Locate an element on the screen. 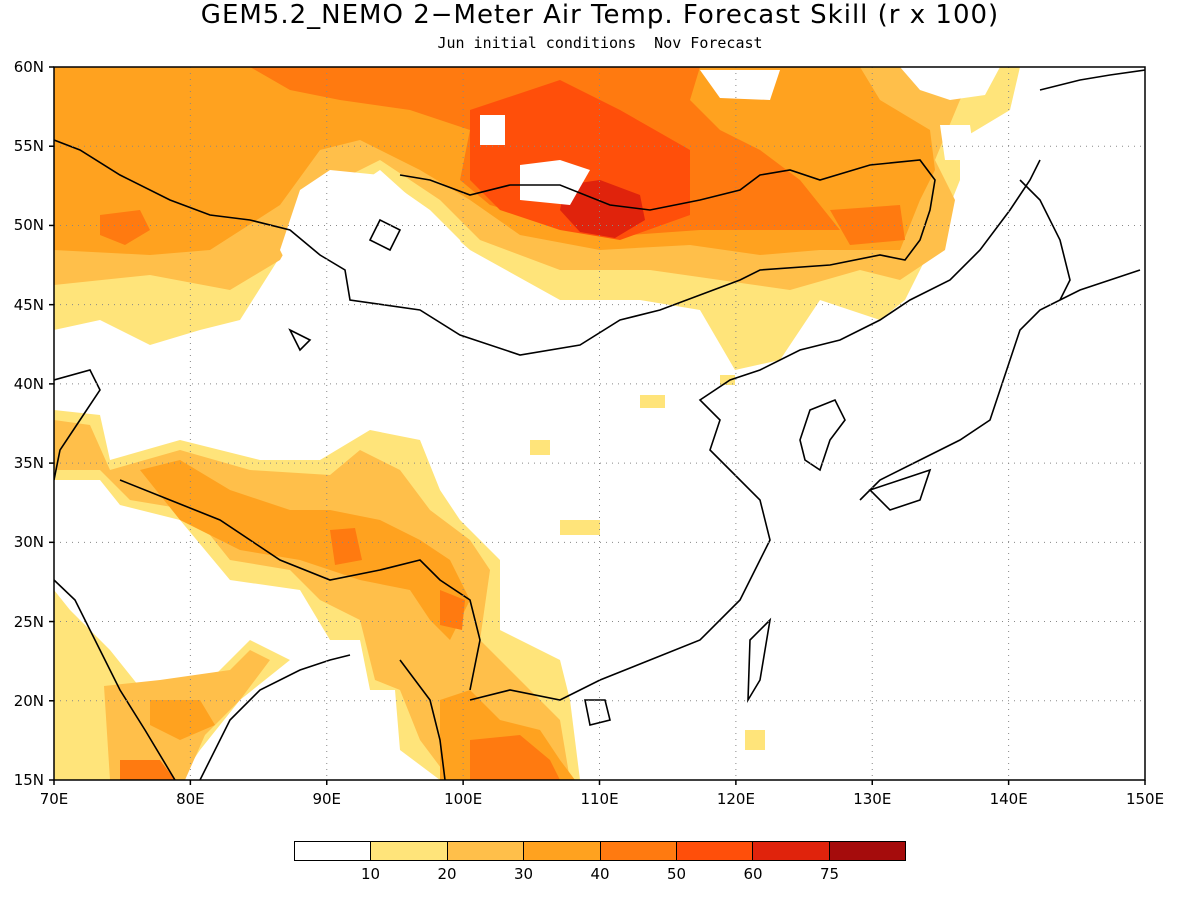  lat-tick-label: 60N is located at coordinates (28, 67).